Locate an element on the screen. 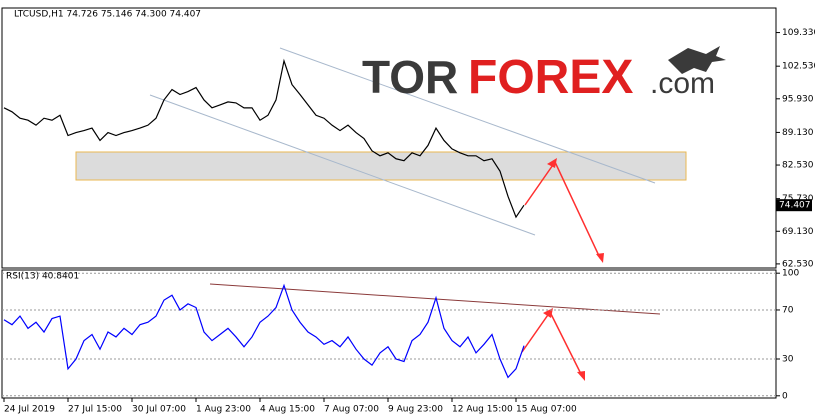 The image size is (815, 419). logo-part: FOREX is located at coordinates (550, 77).